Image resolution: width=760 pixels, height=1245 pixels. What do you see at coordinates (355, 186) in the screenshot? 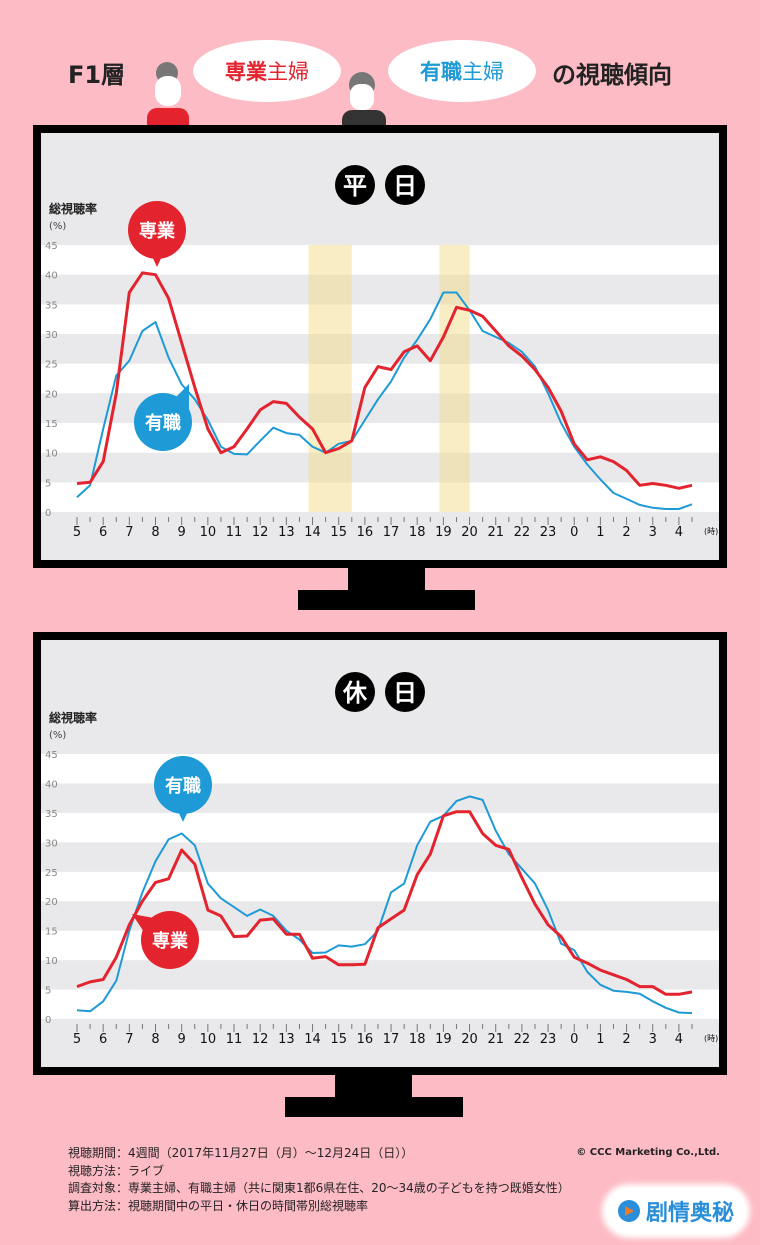
I see `chart-title-char: 平` at bounding box center [355, 186].